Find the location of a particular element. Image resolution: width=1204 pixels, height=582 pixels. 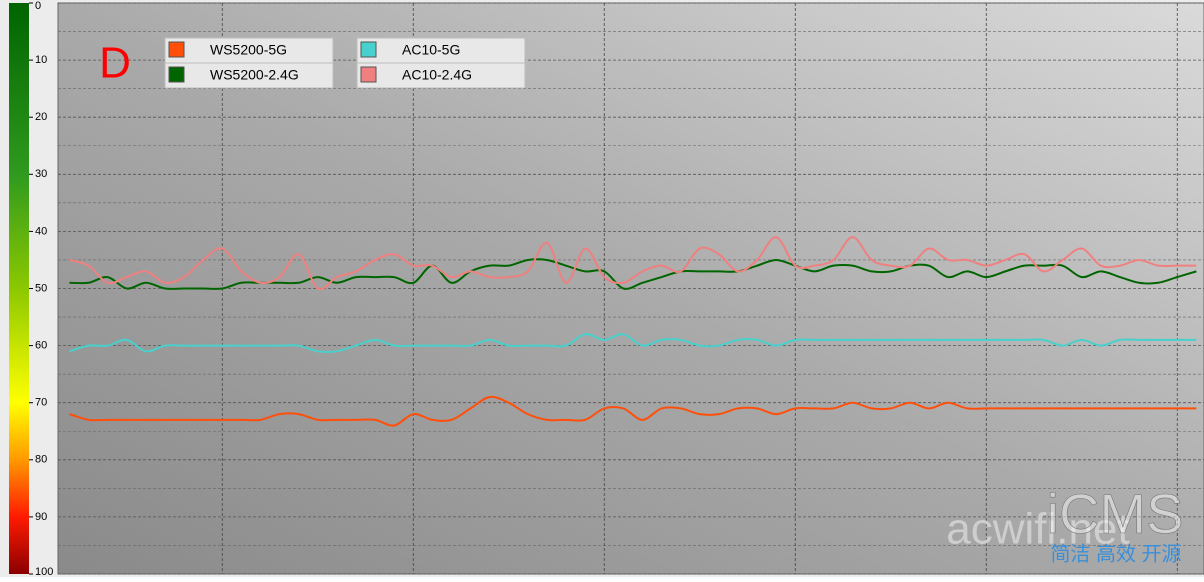

y-tick-label: 30 is located at coordinates (41, 174).